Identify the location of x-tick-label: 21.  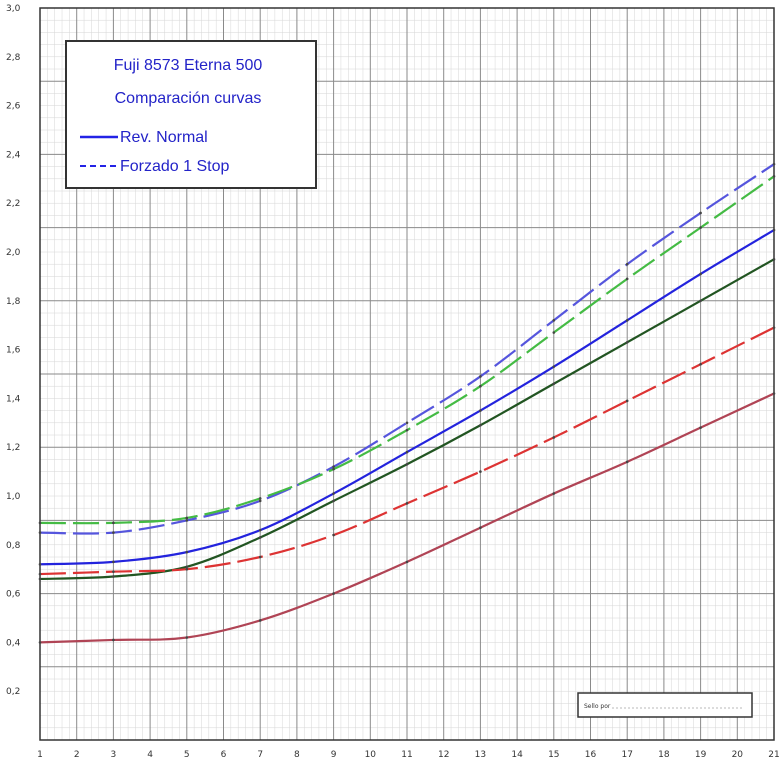
(773, 755).